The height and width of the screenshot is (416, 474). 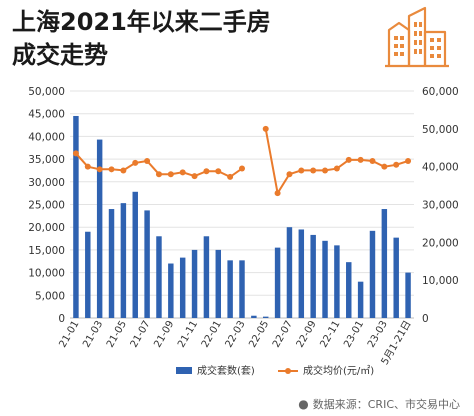 What do you see at coordinates (141, 22) in the screenshot?
I see `title-line-1: 上海2021年以来二手房` at bounding box center [141, 22].